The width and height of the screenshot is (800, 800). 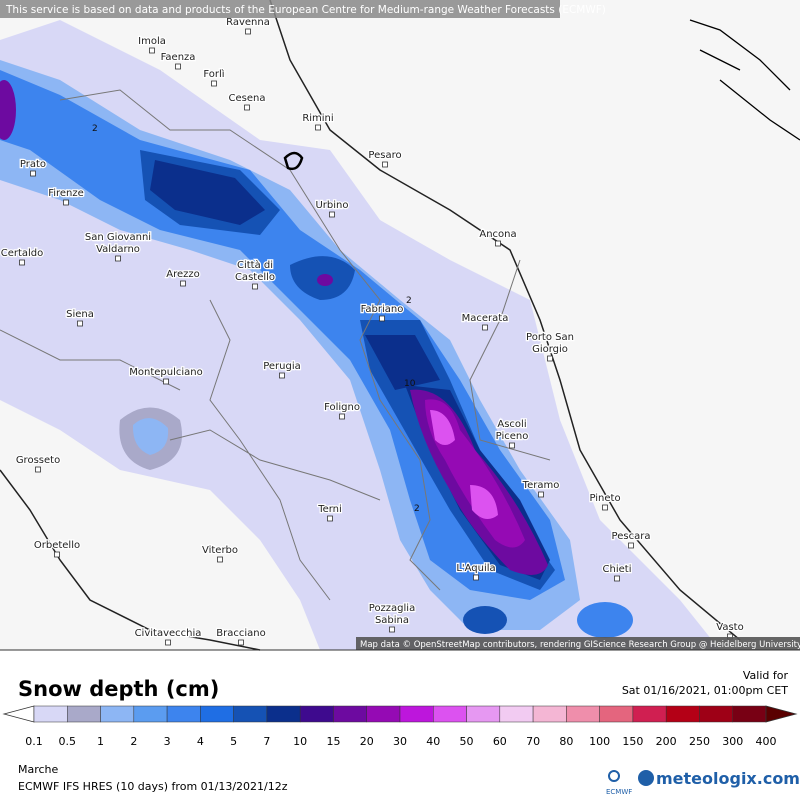 What do you see at coordinates (331, 205) in the screenshot?
I see `city-label: Urbino` at bounding box center [331, 205].